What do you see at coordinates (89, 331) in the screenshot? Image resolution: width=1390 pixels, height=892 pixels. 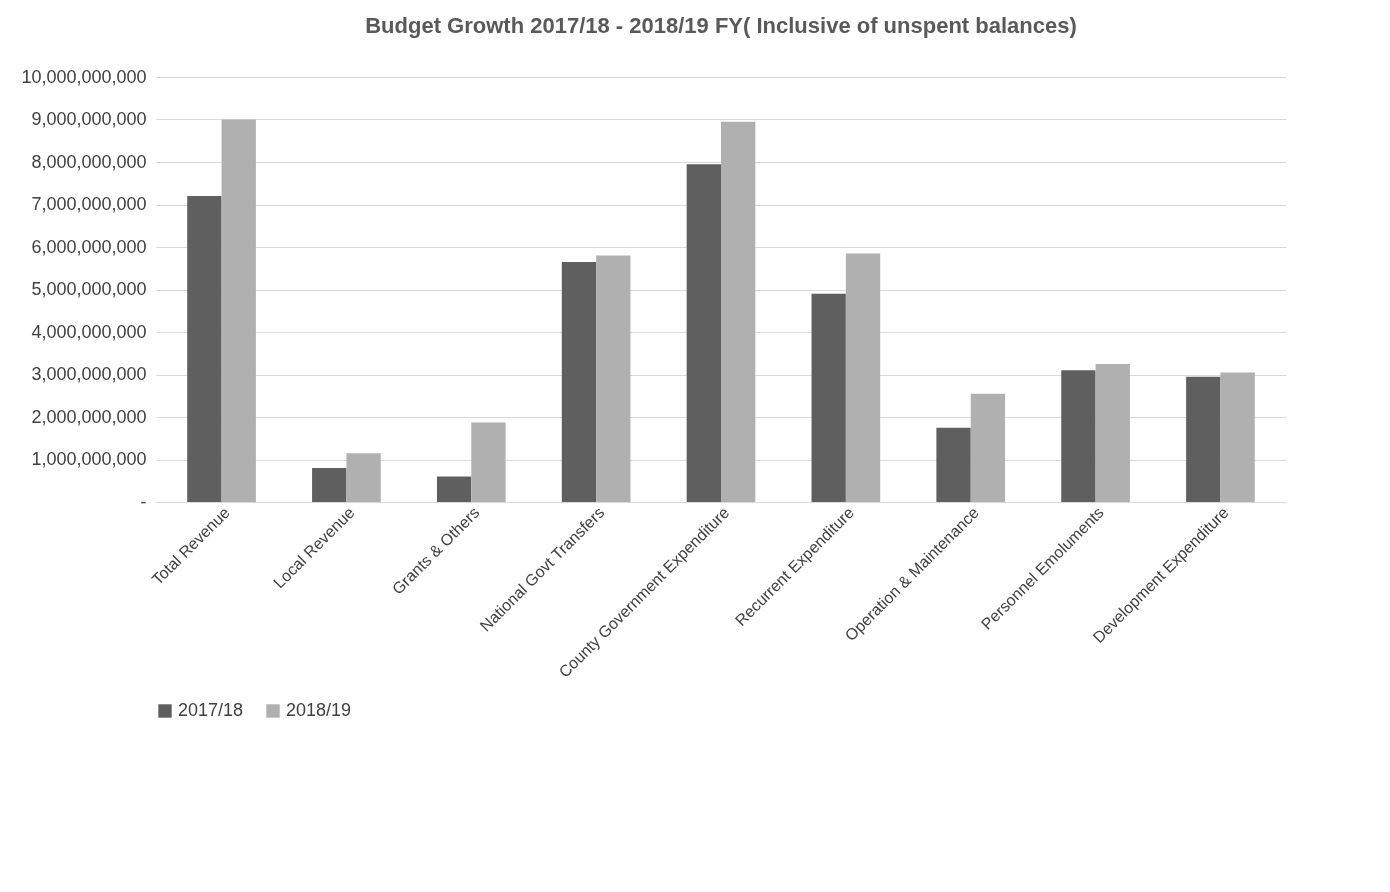 I see `y-tick-label: 4,000,000,000` at bounding box center [89, 331].